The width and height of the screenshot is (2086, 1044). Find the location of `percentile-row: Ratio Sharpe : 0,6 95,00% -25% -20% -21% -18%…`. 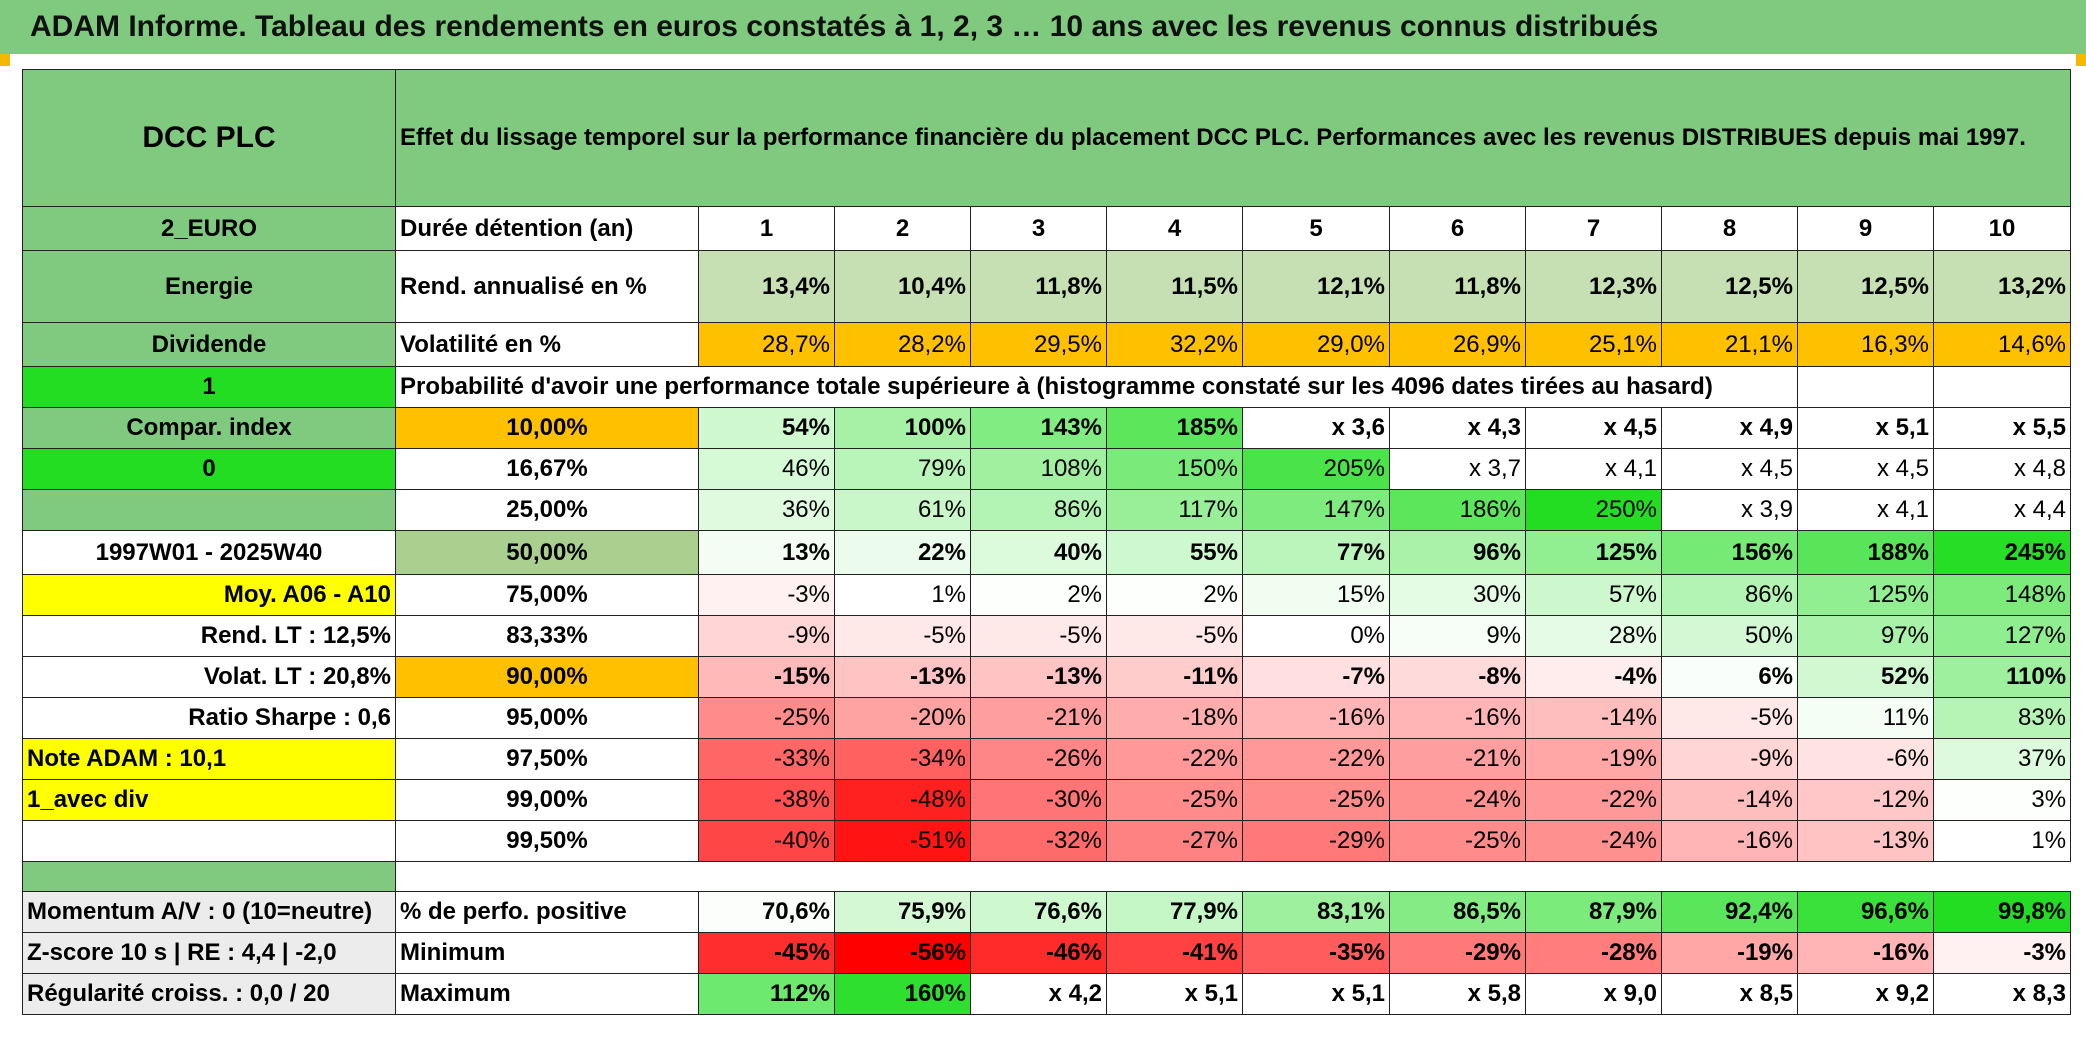

percentile-row: Ratio Sharpe : 0,6 95,00% -25% -20% -21% -18%… is located at coordinates (1047, 718).